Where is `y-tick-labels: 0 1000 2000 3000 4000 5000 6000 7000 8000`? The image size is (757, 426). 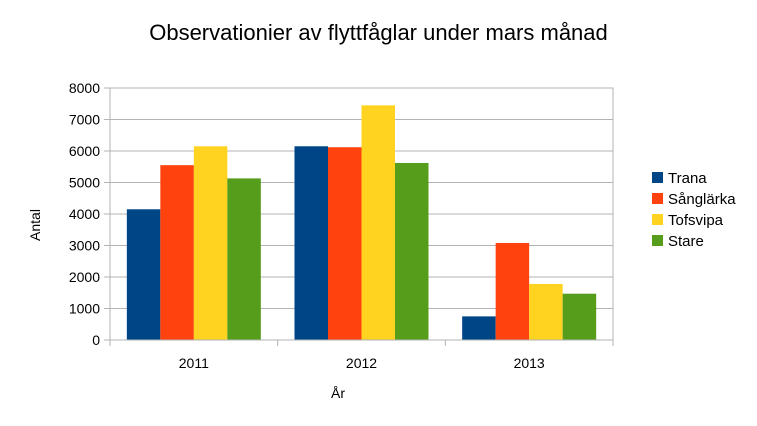
y-tick-labels: 0 1000 2000 3000 4000 5000 6000 7000 8000 is located at coordinates (84, 214).